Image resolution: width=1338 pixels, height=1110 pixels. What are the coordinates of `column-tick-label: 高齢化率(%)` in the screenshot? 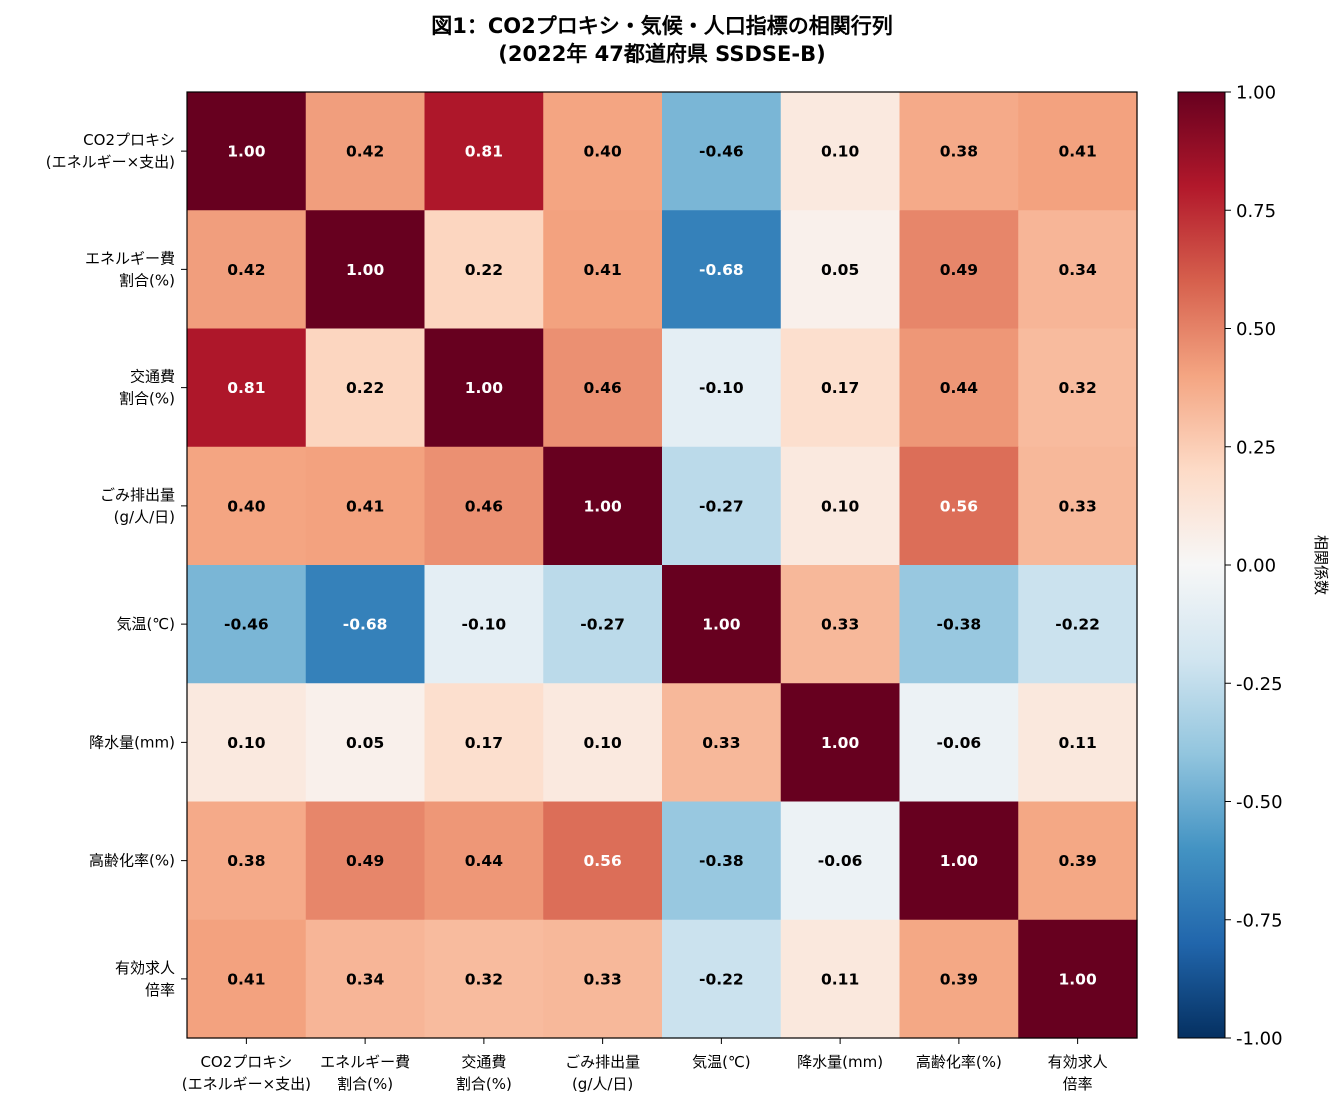 It's located at (959, 1062).